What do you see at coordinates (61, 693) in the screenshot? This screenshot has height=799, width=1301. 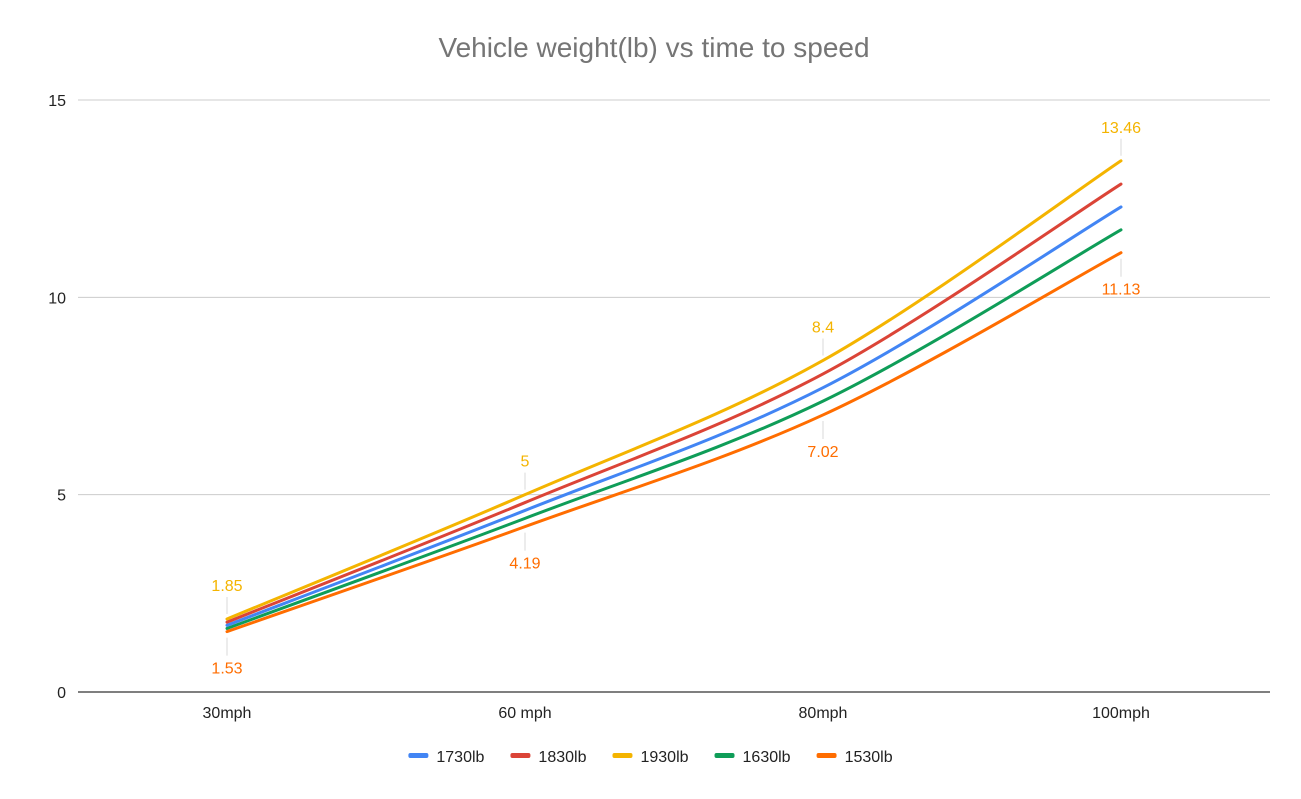 I see `y-tick-label: 0` at bounding box center [61, 693].